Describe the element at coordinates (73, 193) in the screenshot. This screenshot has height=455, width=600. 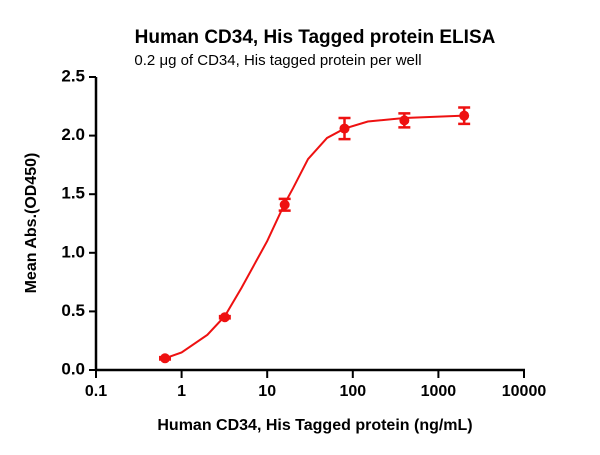
I see `y-tick-label: 1.5` at that location.